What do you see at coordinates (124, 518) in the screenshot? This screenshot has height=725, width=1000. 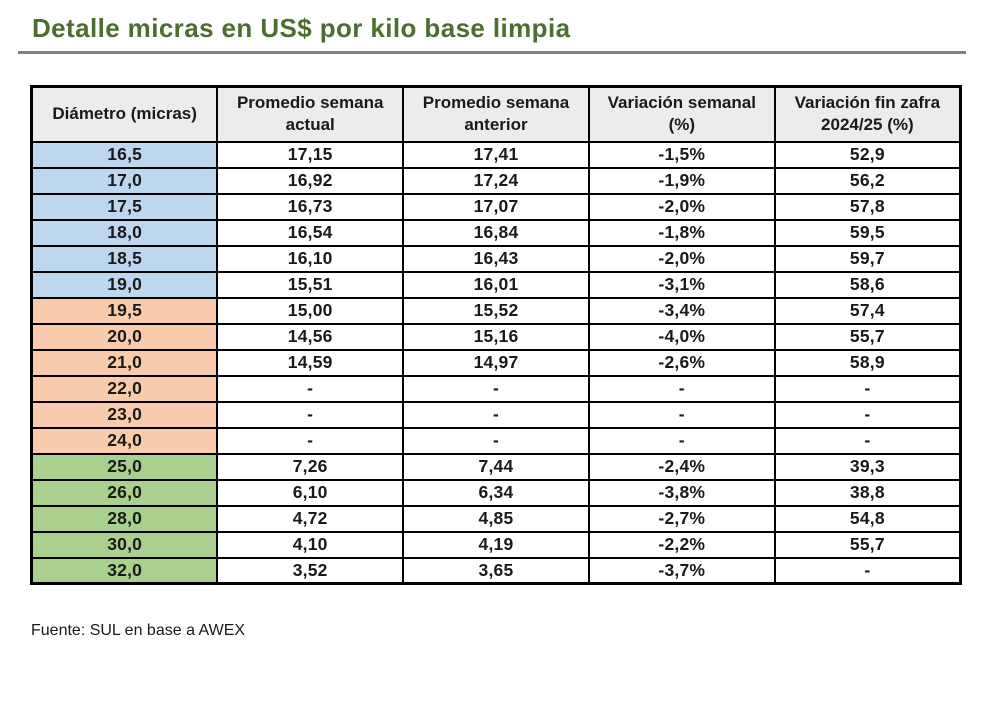 I see `diameter-cell: 28,0` at bounding box center [124, 518].